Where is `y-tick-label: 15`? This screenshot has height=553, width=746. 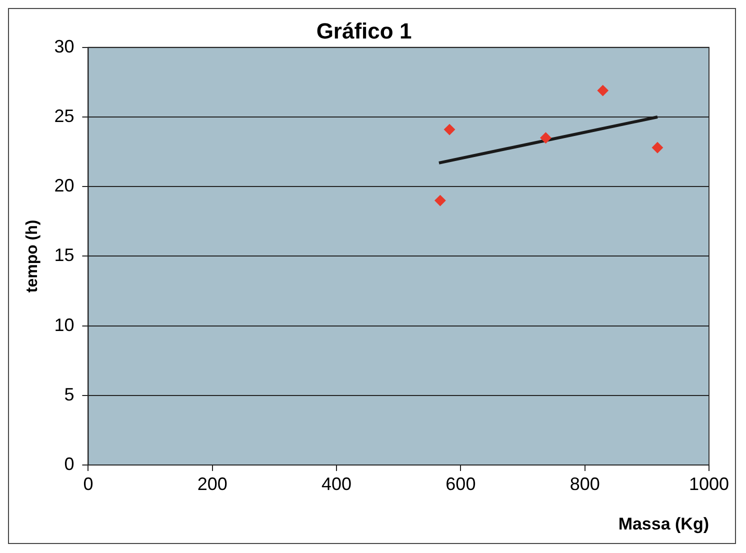
y-tick-label: 15 is located at coordinates (64, 255).